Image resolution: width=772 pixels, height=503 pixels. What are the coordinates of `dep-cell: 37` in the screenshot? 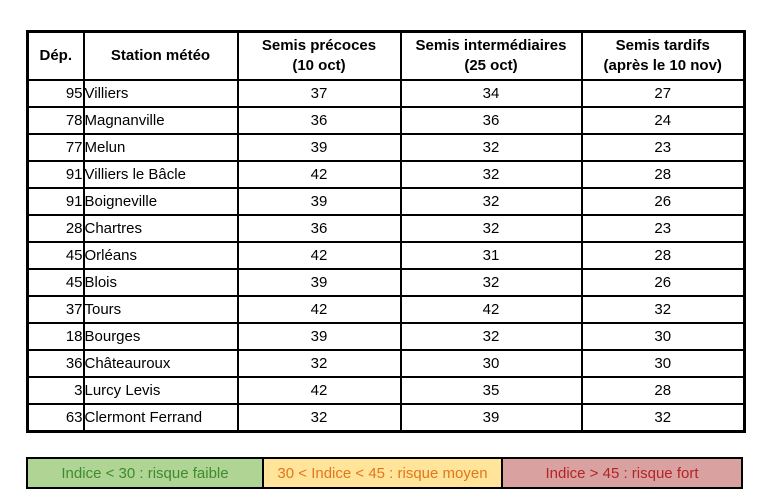 It's located at (55, 309).